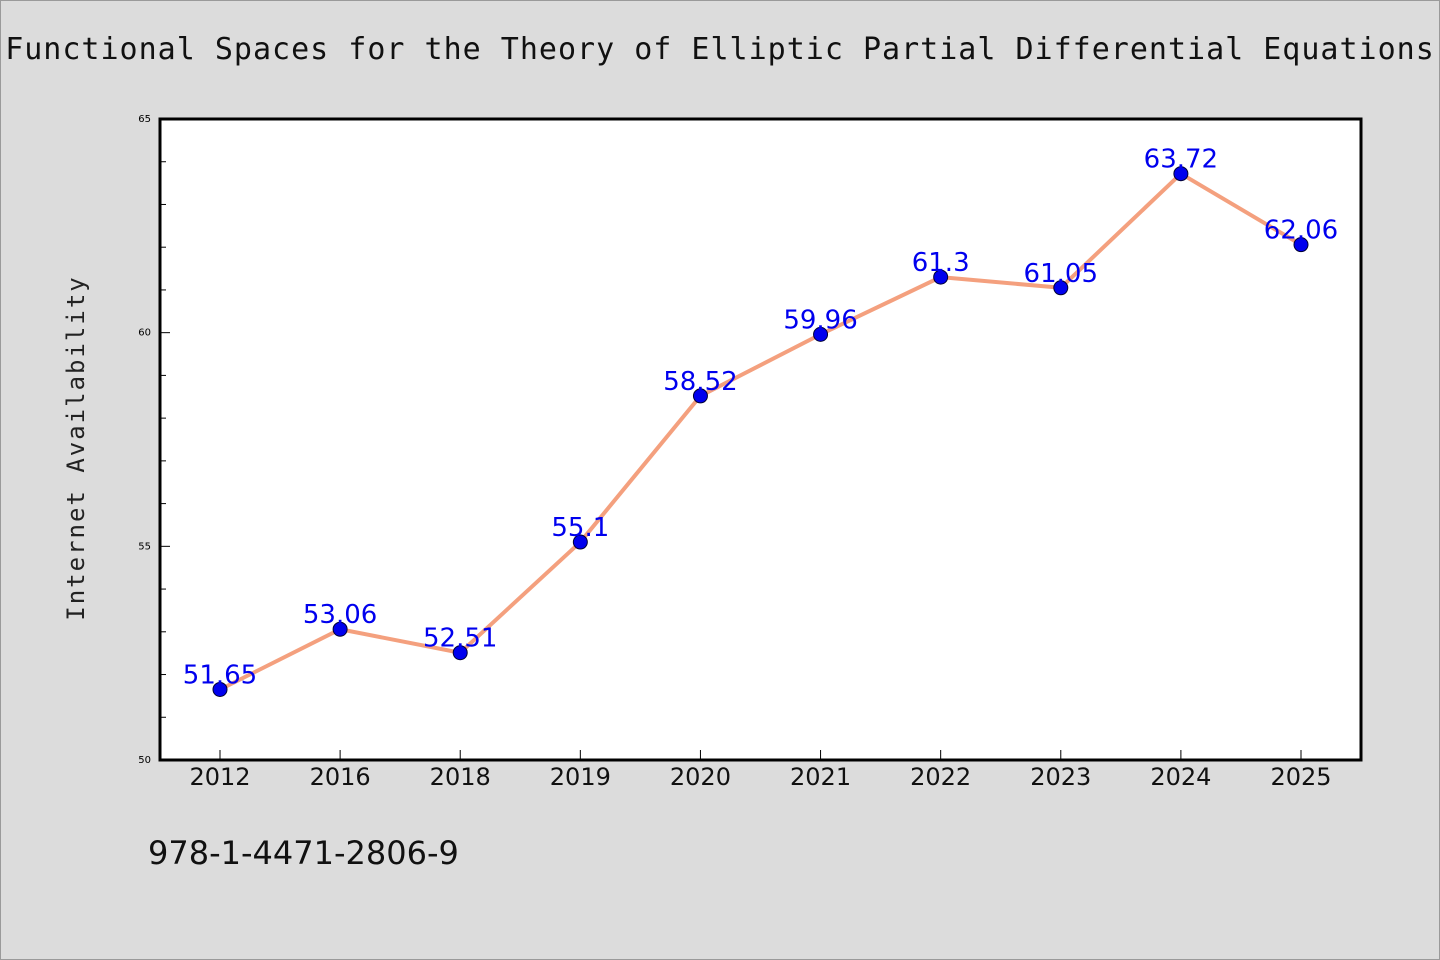 This screenshot has width=1440, height=960. I want to click on x-tick-label: 2020, so click(700, 777).